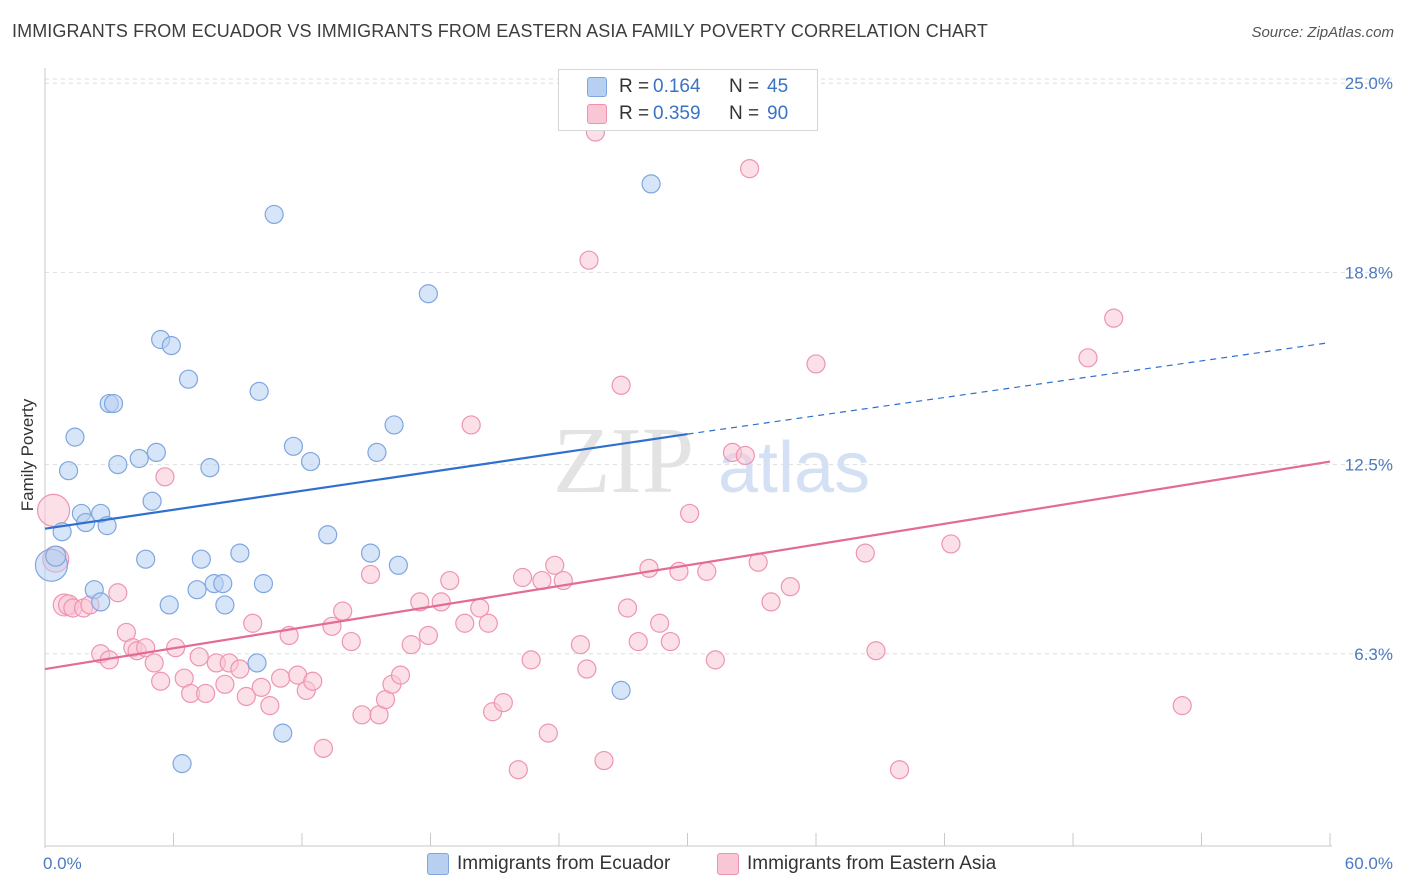 Image resolution: width=1406 pixels, height=892 pixels. Describe the element at coordinates (1369, 369) in the screenshot. I see `y-tick-labels: 6.3% 12.5% 18.8% 25.0%` at that location.